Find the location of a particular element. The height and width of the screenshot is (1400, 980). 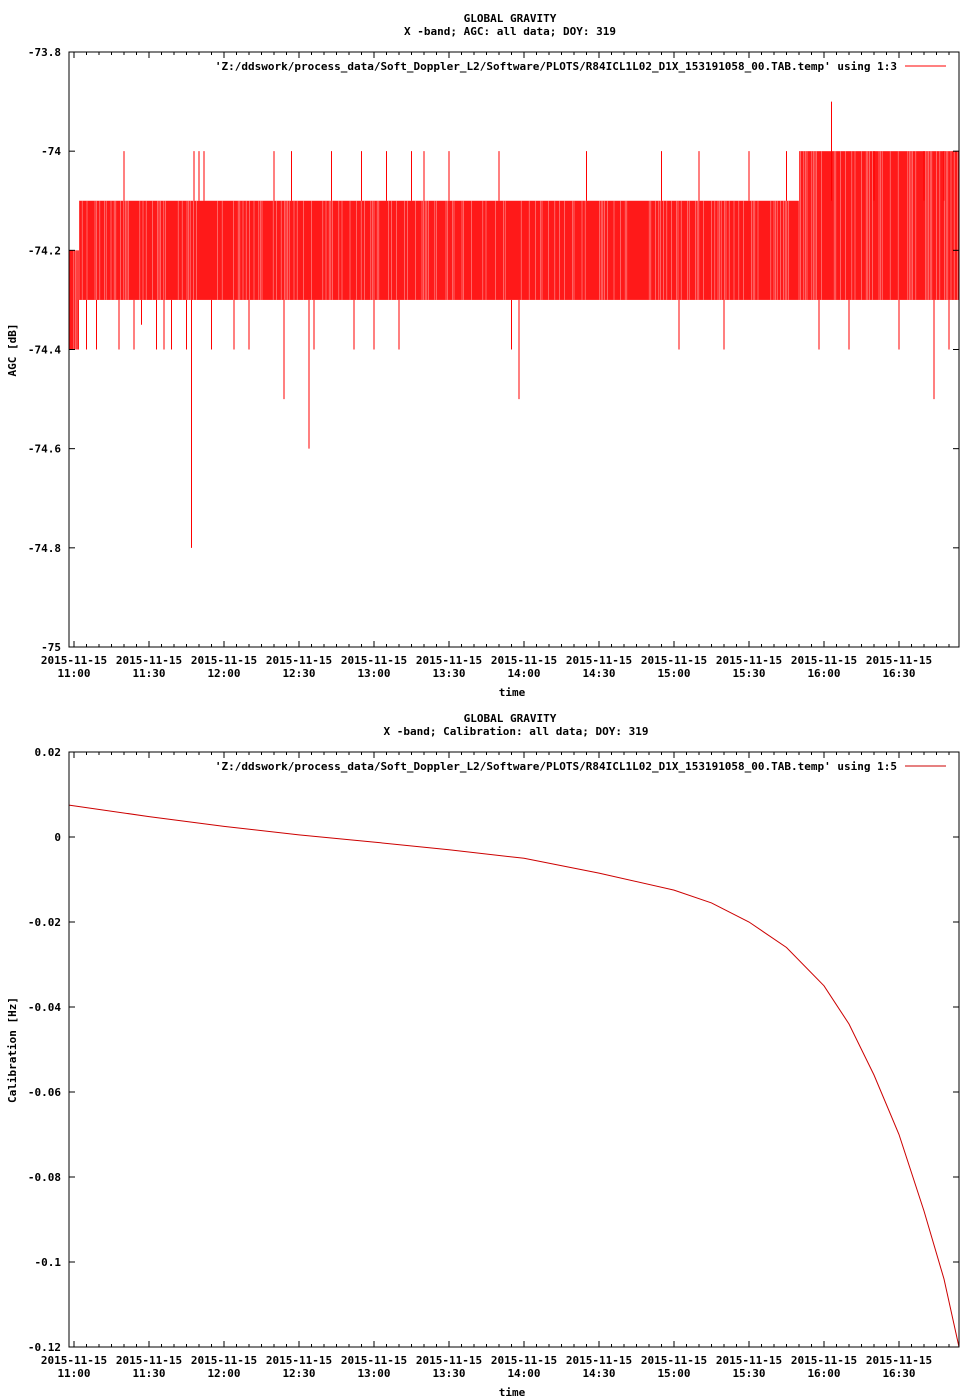

calibration-y-tick-label: -0.04 is located at coordinates (44, 1007).